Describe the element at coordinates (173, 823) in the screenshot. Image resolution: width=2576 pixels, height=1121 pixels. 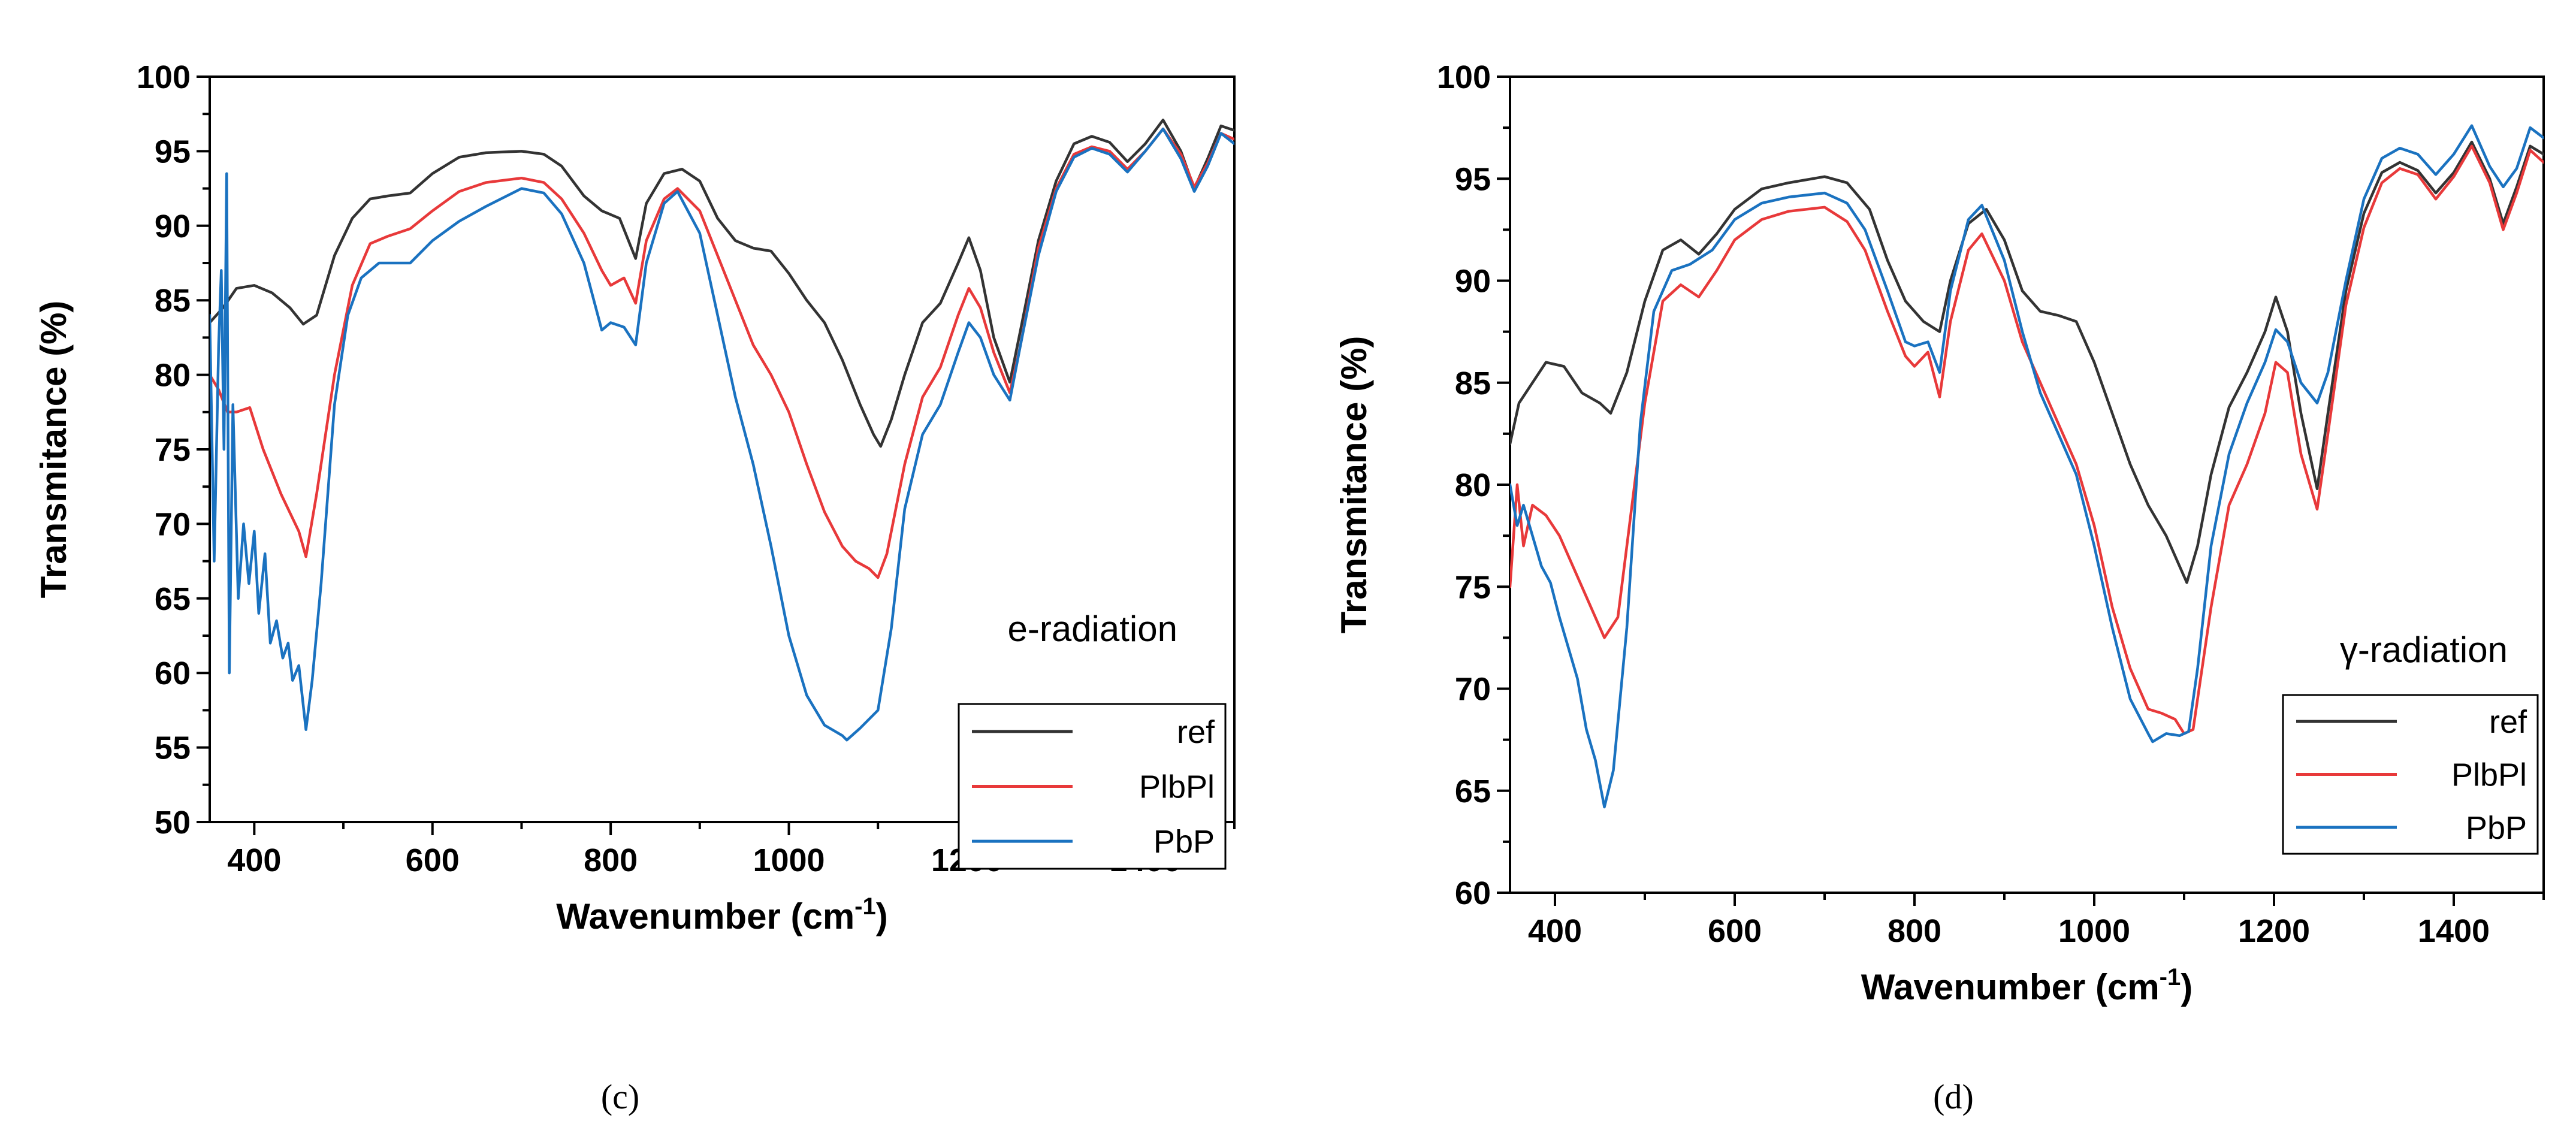
I see `y-tick-label: 50` at that location.